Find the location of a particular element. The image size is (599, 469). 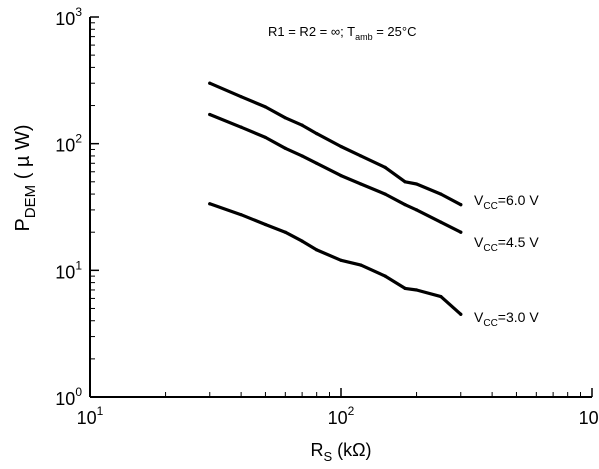

series-label: VCC=4.5 V is located at coordinates (506, 244).